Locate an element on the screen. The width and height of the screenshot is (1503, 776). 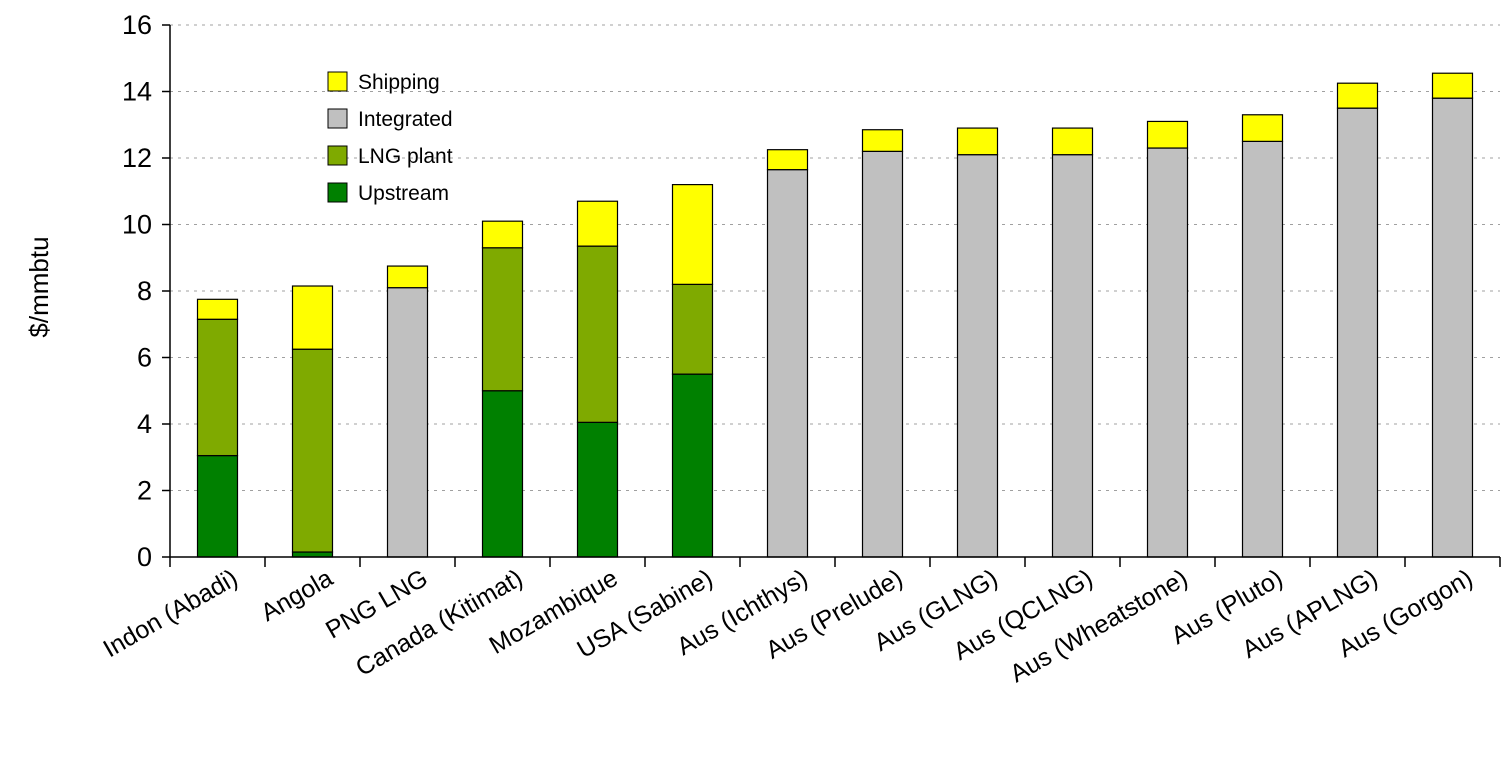
y-axis-label: $/mmbtu is located at coordinates (39, 286).